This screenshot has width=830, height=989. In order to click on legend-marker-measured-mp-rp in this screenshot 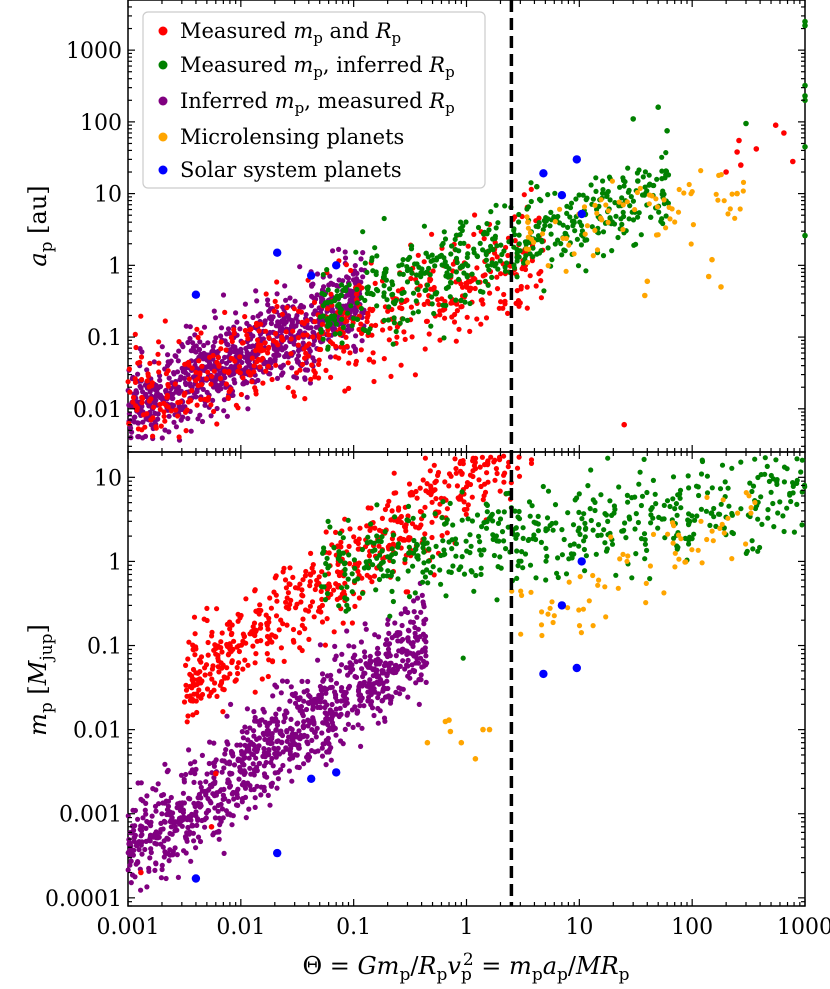, I will do `click(163, 31)`.